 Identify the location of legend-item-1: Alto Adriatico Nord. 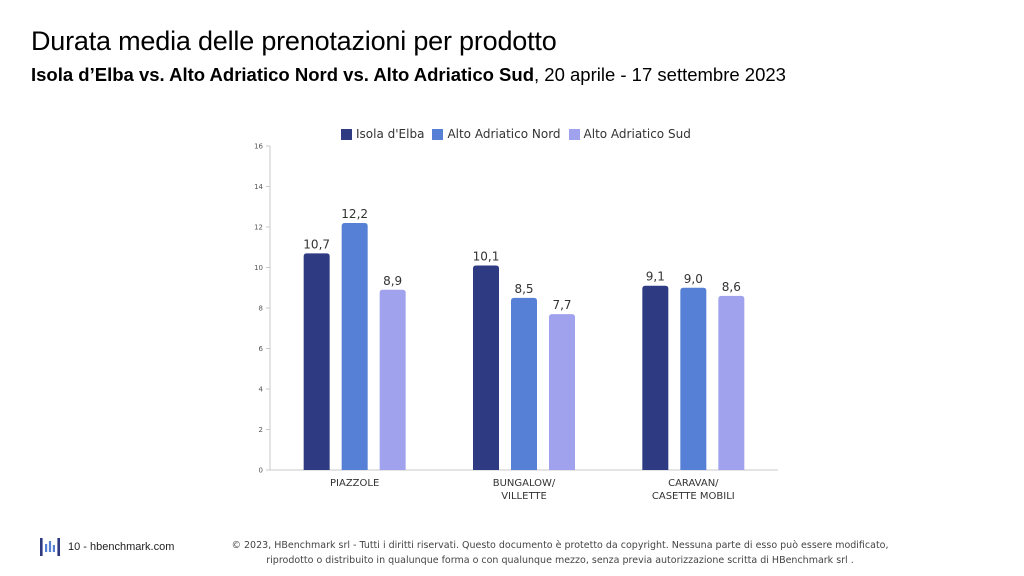
(496, 134).